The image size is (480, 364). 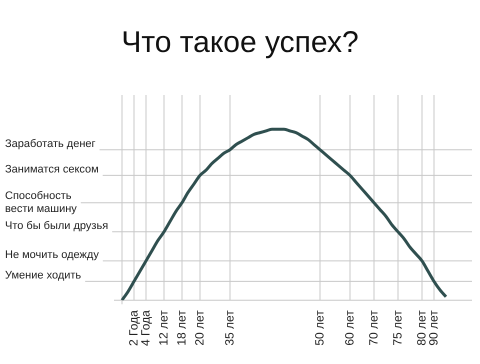 I want to click on ref-line-label: Не мочить одежду, so click(x=52, y=254).